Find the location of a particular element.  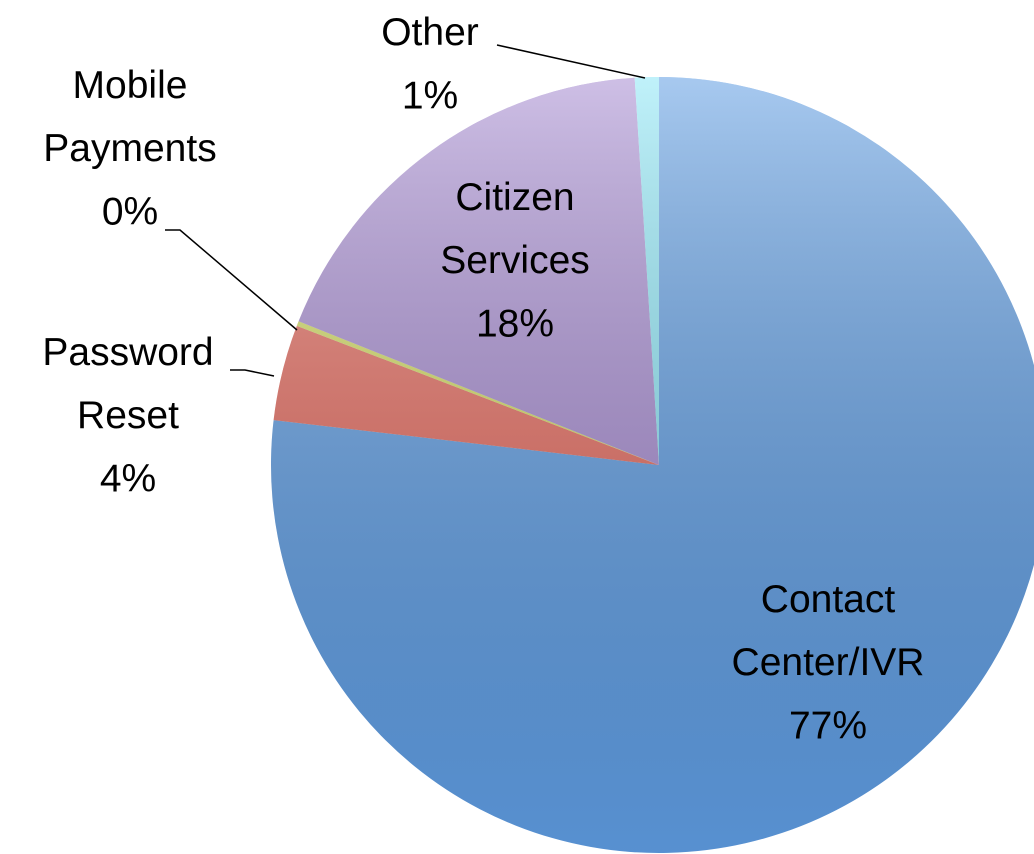

value-label: 18% is located at coordinates (515, 323).